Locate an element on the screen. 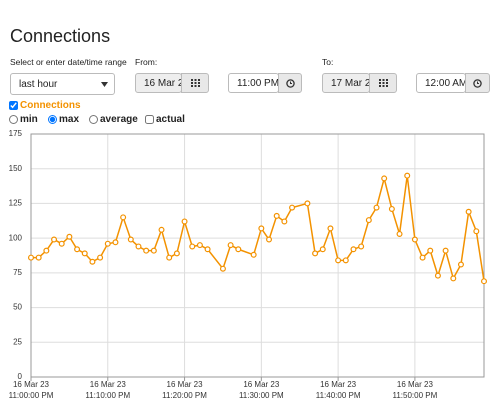 Image resolution: width=500 pixels, height=403 pixels. series-toggle: Connections is located at coordinates (45, 105).